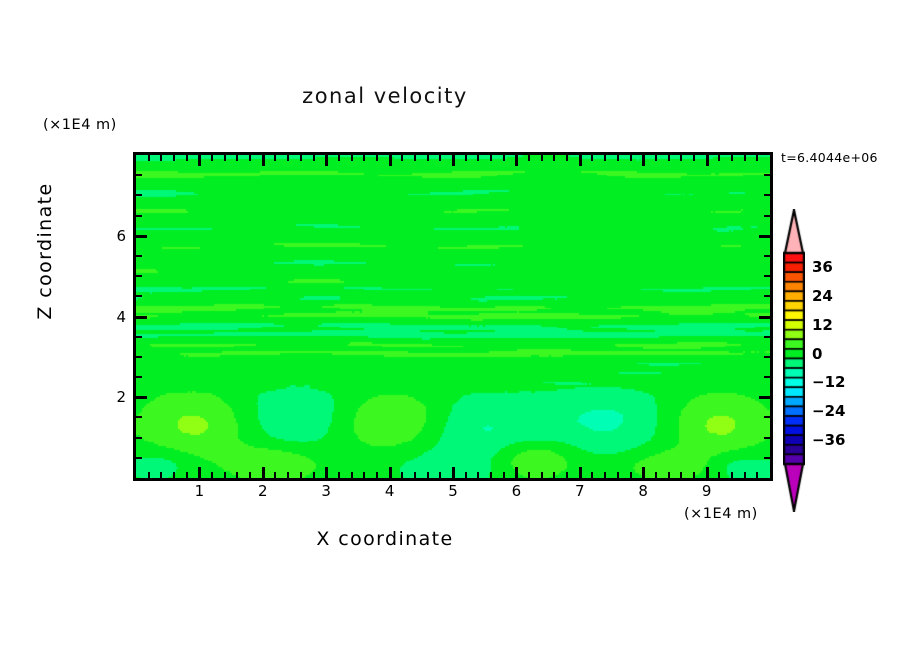 The image size is (904, 654). Describe the element at coordinates (80, 125) in the screenshot. I see `y-axis-unit-label: (×1E4 m)` at that location.